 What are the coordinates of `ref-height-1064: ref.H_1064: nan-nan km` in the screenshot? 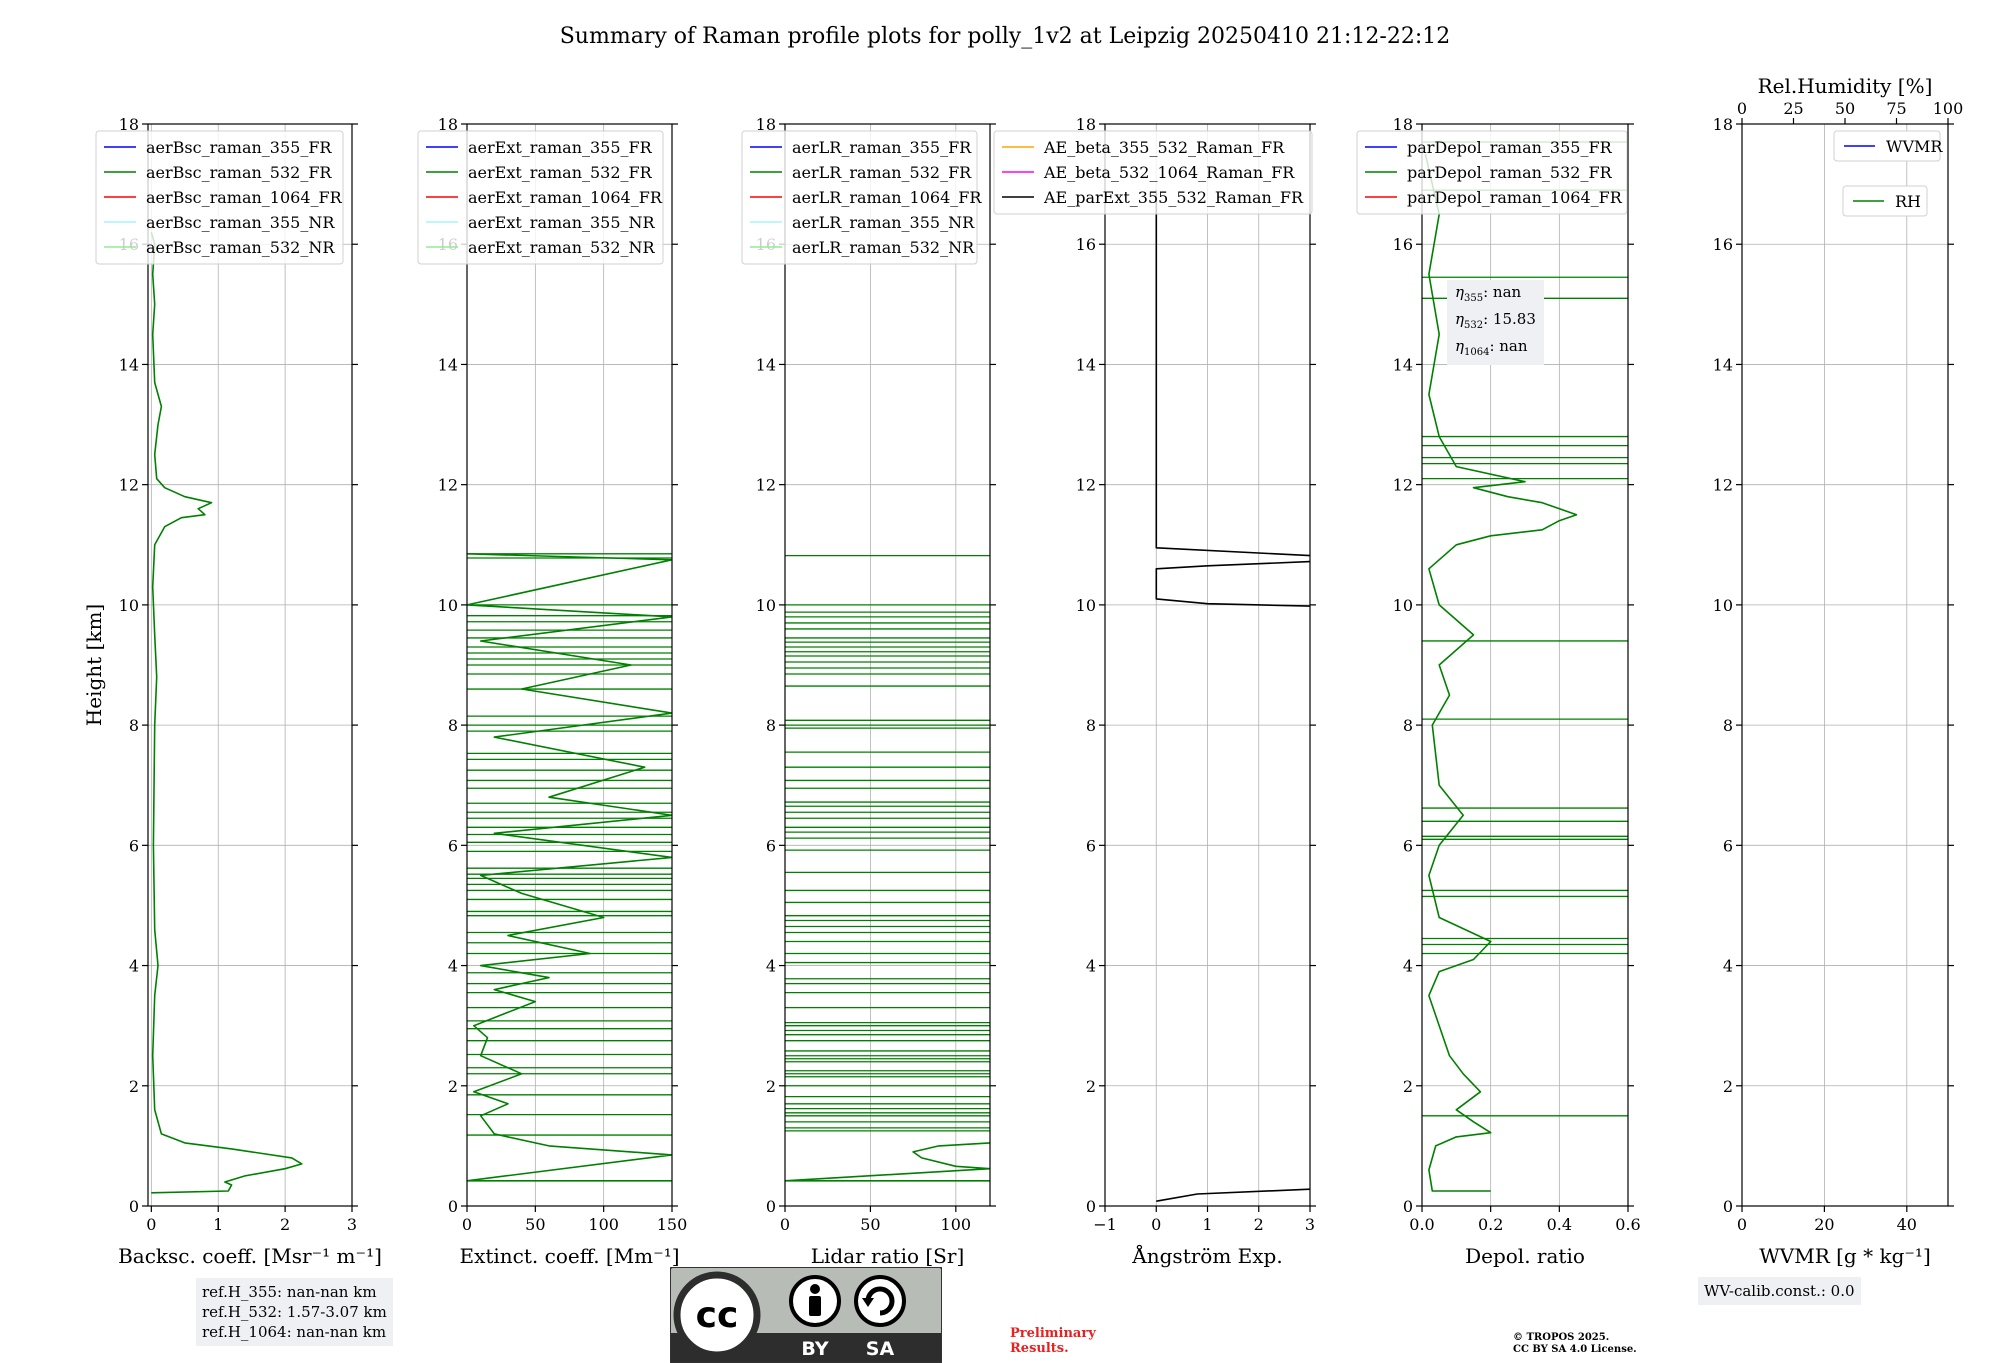 It's located at (294, 1332).